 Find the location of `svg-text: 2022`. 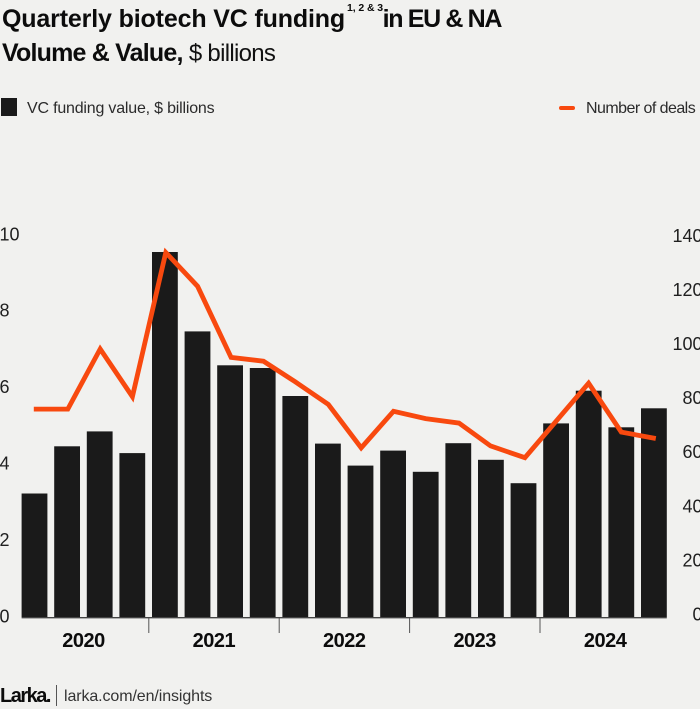

svg-text: 2022 is located at coordinates (344, 641).